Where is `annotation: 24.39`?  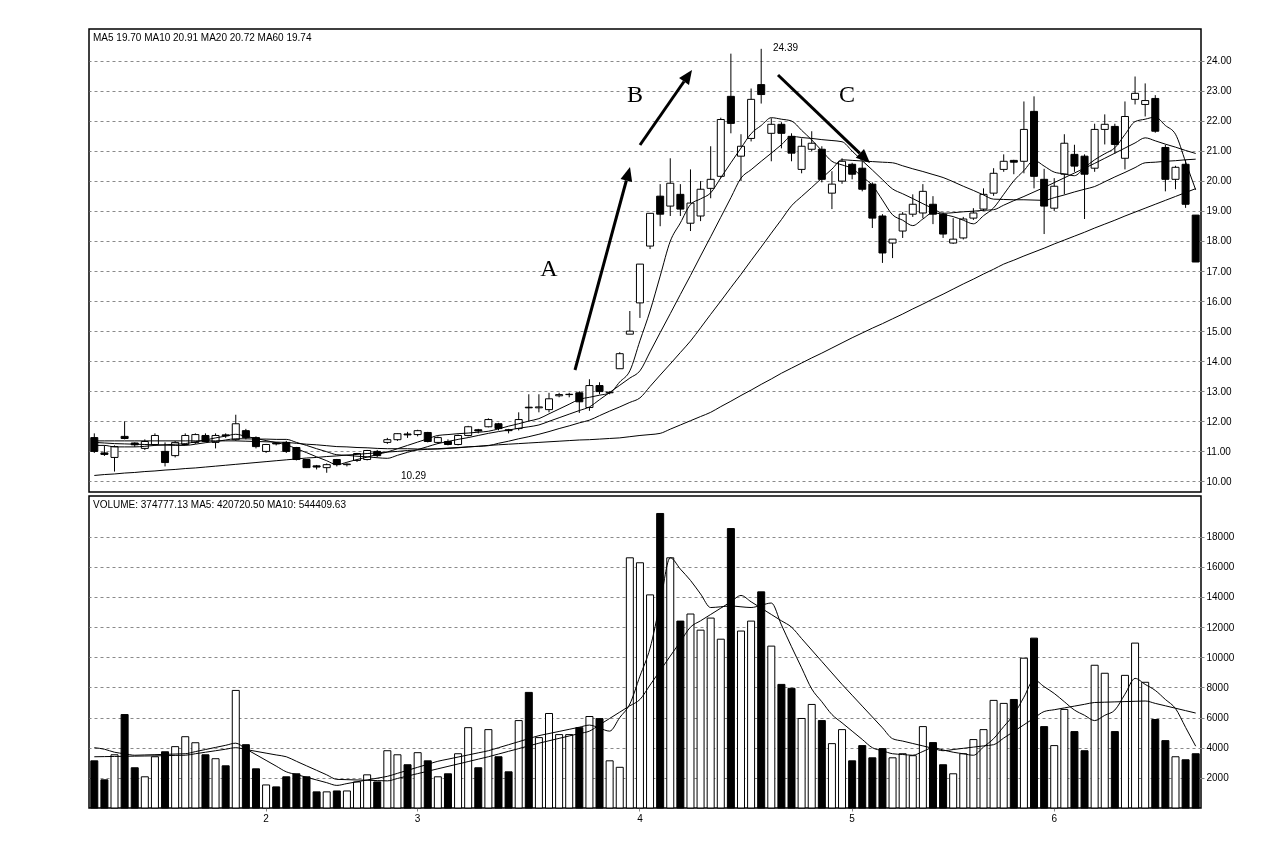 annotation: 24.39 is located at coordinates (786, 47).